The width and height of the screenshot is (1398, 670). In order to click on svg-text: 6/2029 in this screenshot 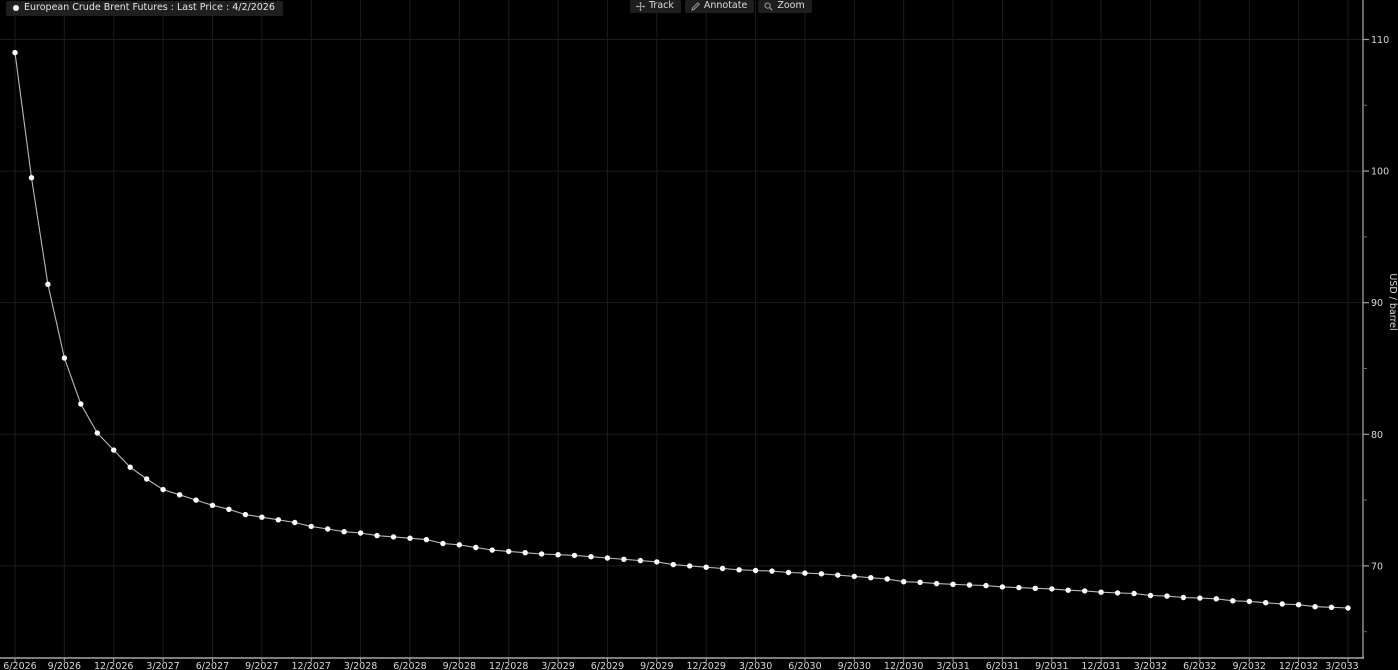, I will do `click(607, 665)`.